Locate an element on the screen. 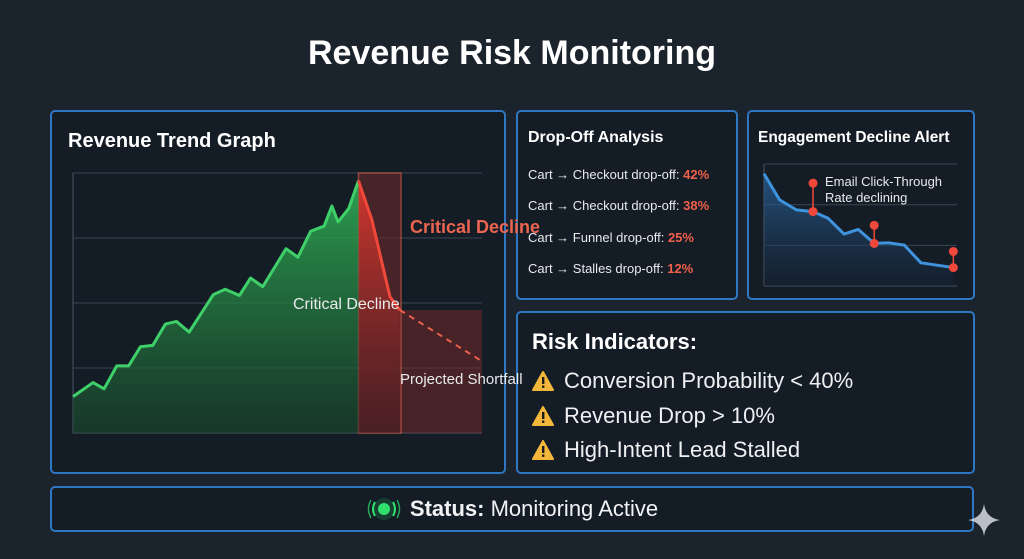 The height and width of the screenshot is (559, 1024). risk-item: Revenue Drop > 10% is located at coordinates (653, 416).